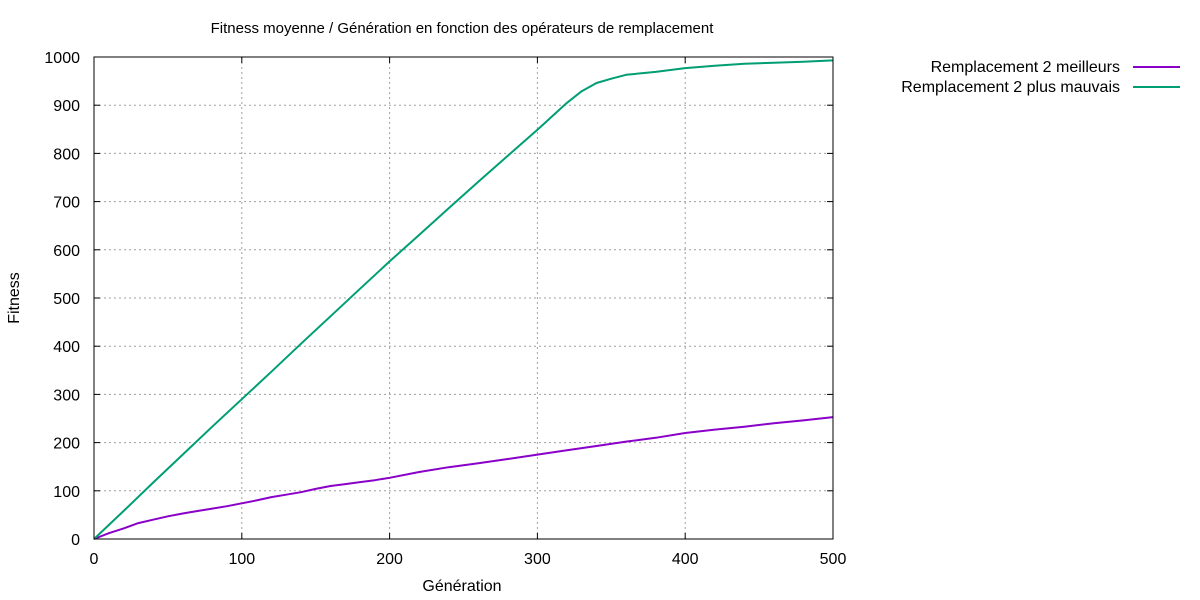  I want to click on legend-label-2: Remplacement 2 plus mauvais, so click(1010, 87).